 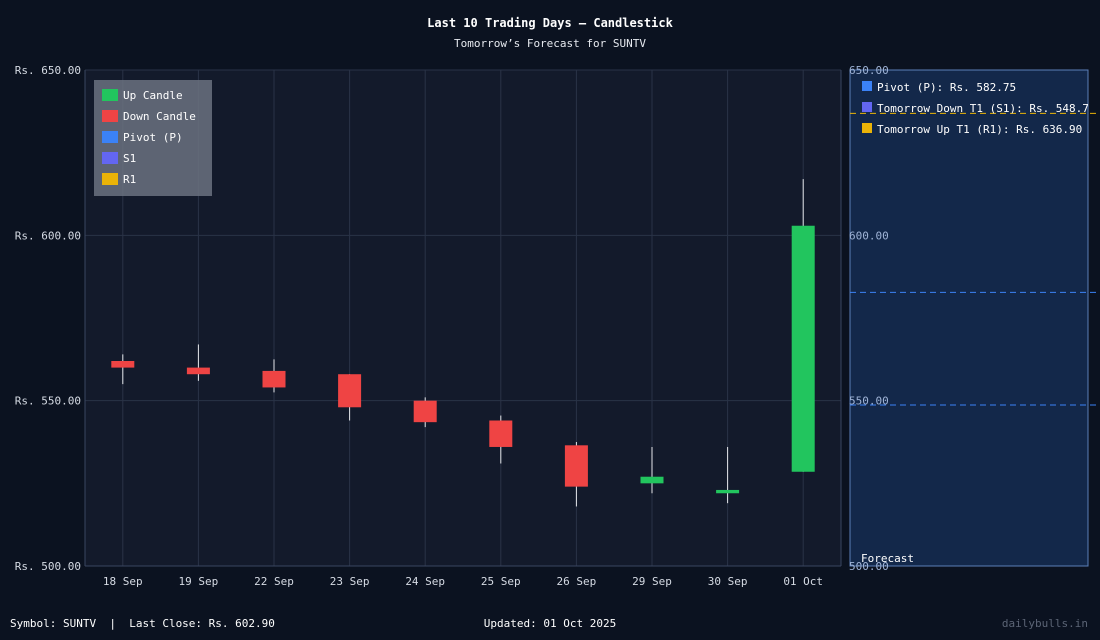 What do you see at coordinates (274, 581) in the screenshot?
I see `x-tick-label: 22 Sep` at bounding box center [274, 581].